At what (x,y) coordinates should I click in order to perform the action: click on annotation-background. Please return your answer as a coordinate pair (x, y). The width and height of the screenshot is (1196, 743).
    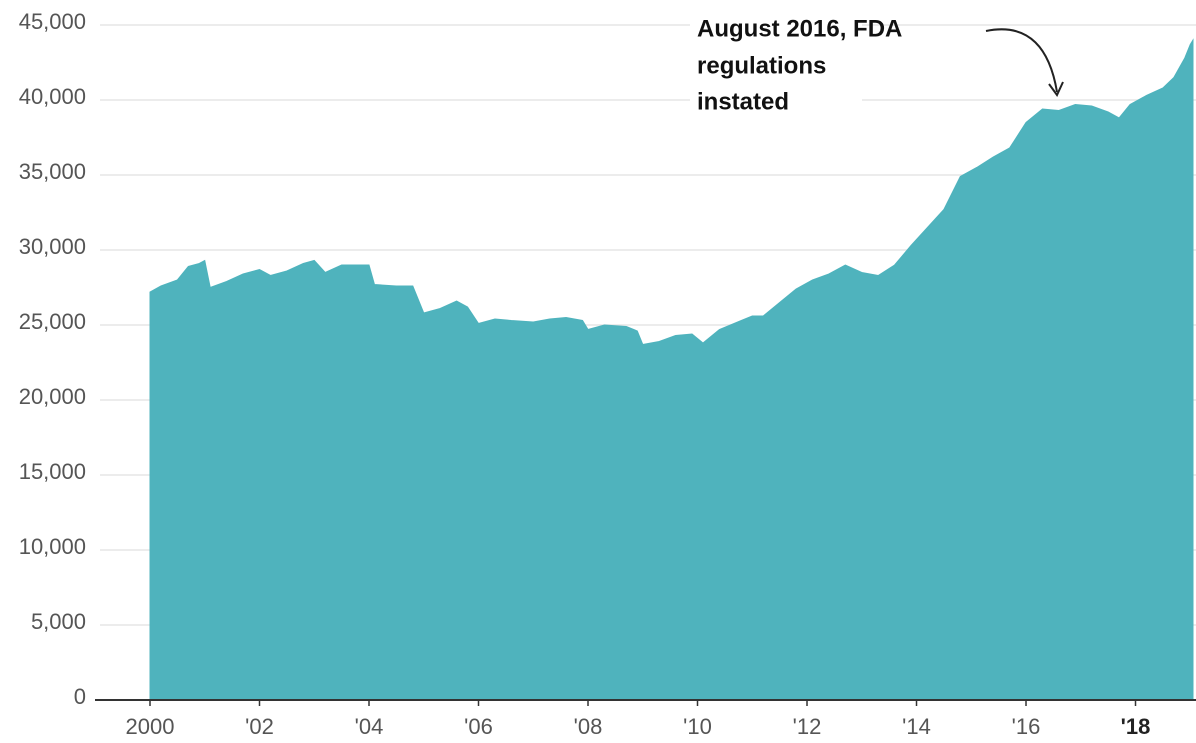
    Looking at the image, I should click on (776, 67).